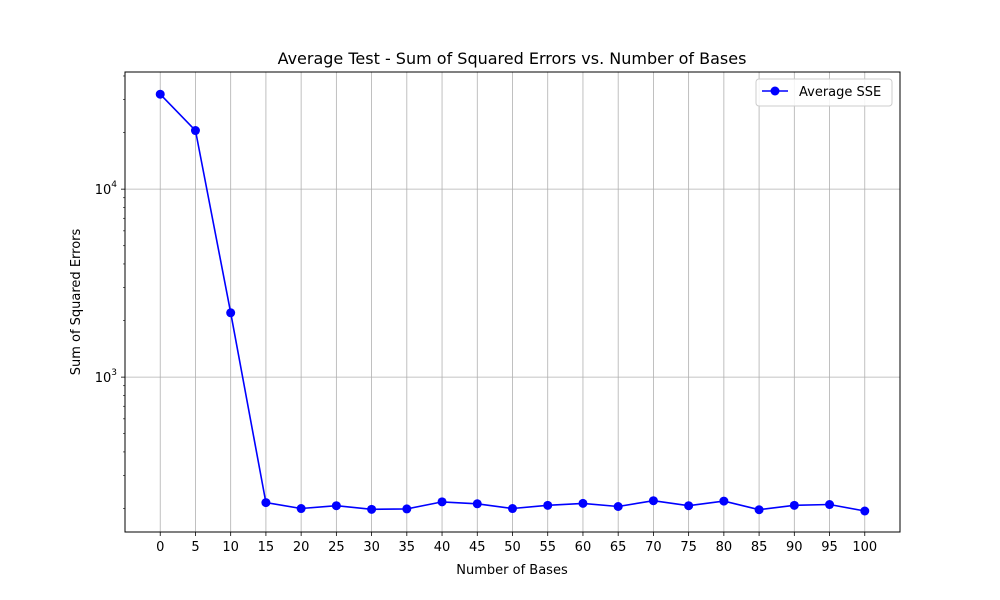 This screenshot has height=600, width=1000. I want to click on x-tick-label: 75, so click(688, 547).